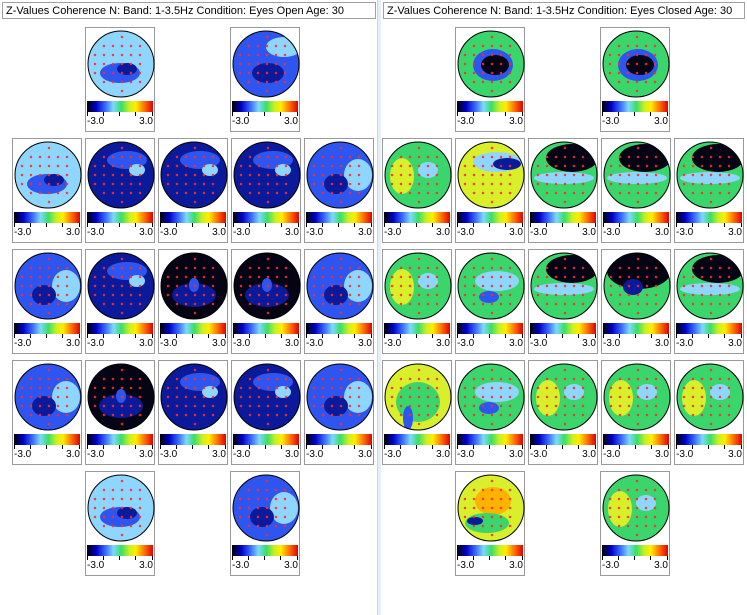 The height and width of the screenshot is (615, 747). I want to click on color-scale-bar, so click(120, 328).